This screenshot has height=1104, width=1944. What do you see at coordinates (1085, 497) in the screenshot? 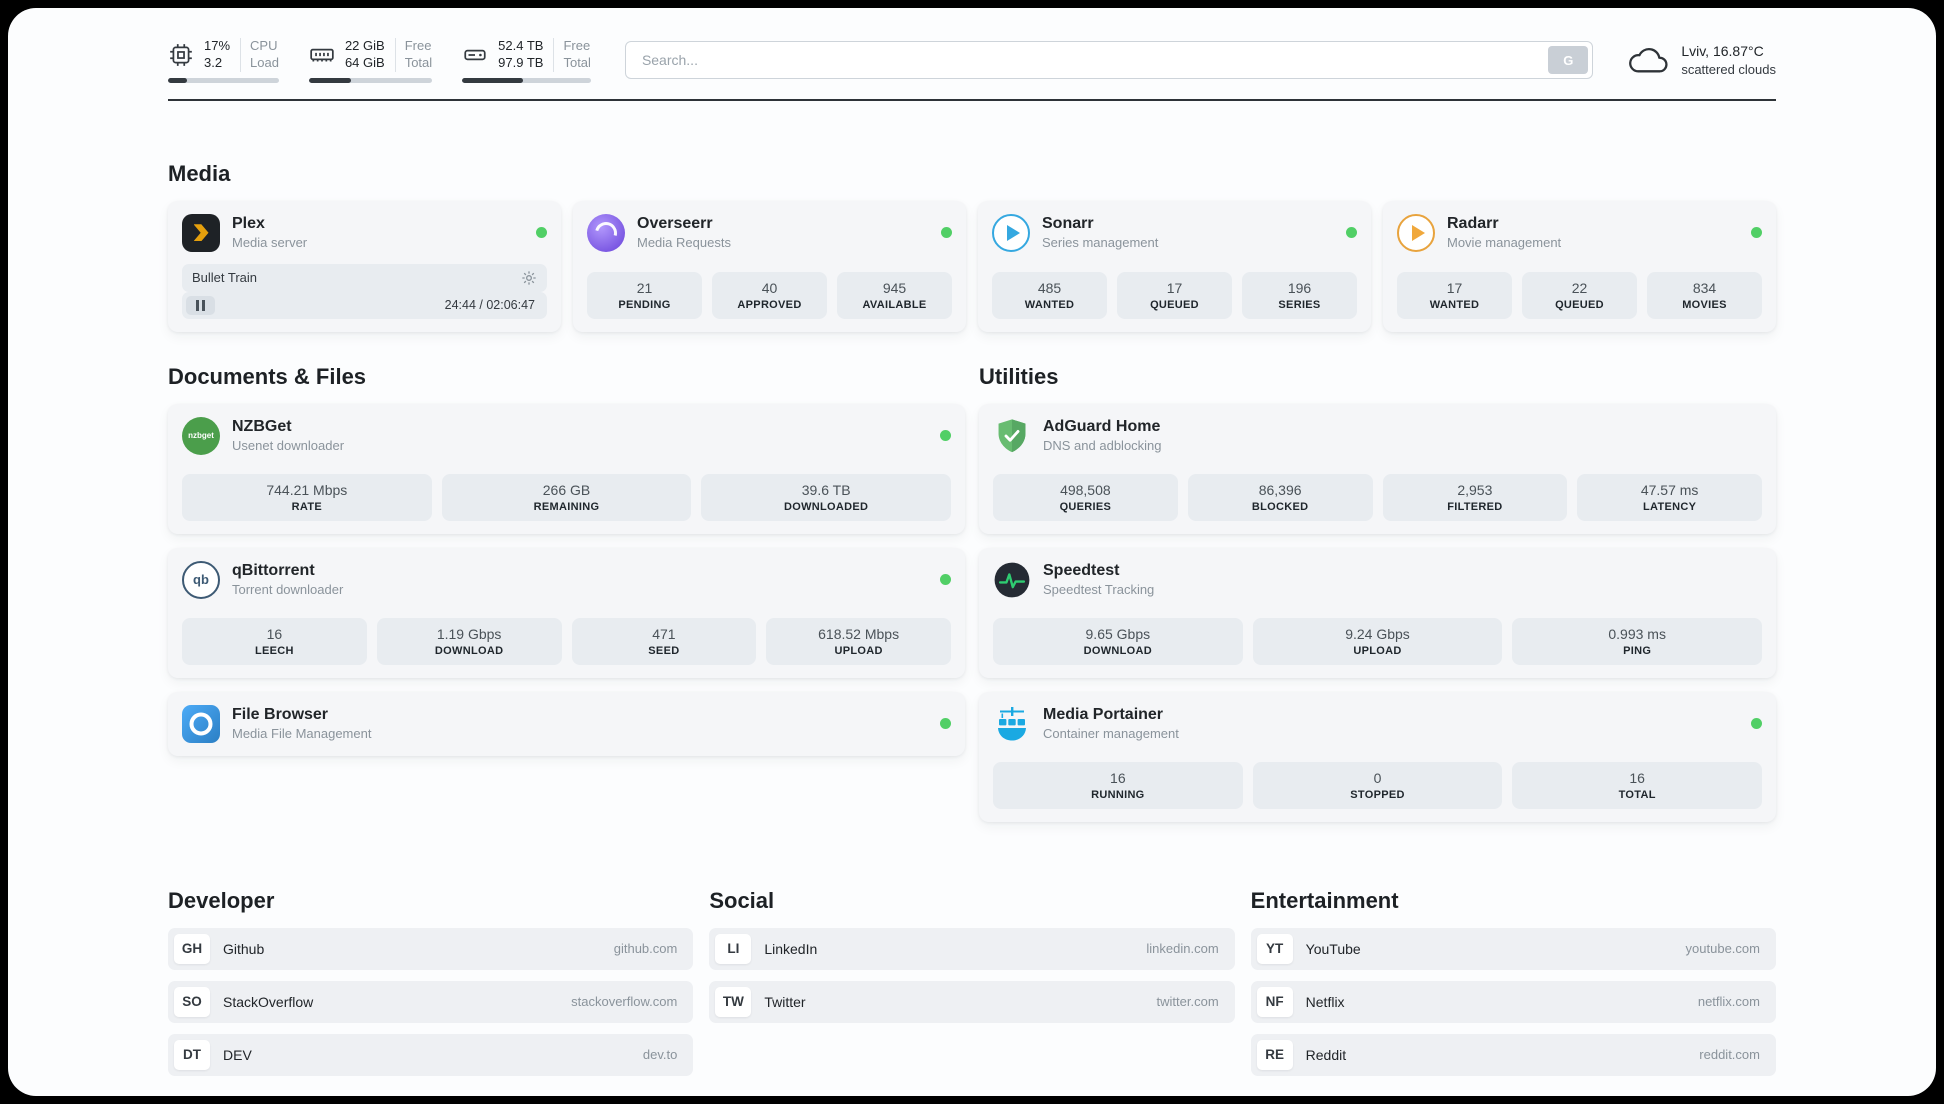
I see `stat-queries: 498,508 QUERIES` at bounding box center [1085, 497].